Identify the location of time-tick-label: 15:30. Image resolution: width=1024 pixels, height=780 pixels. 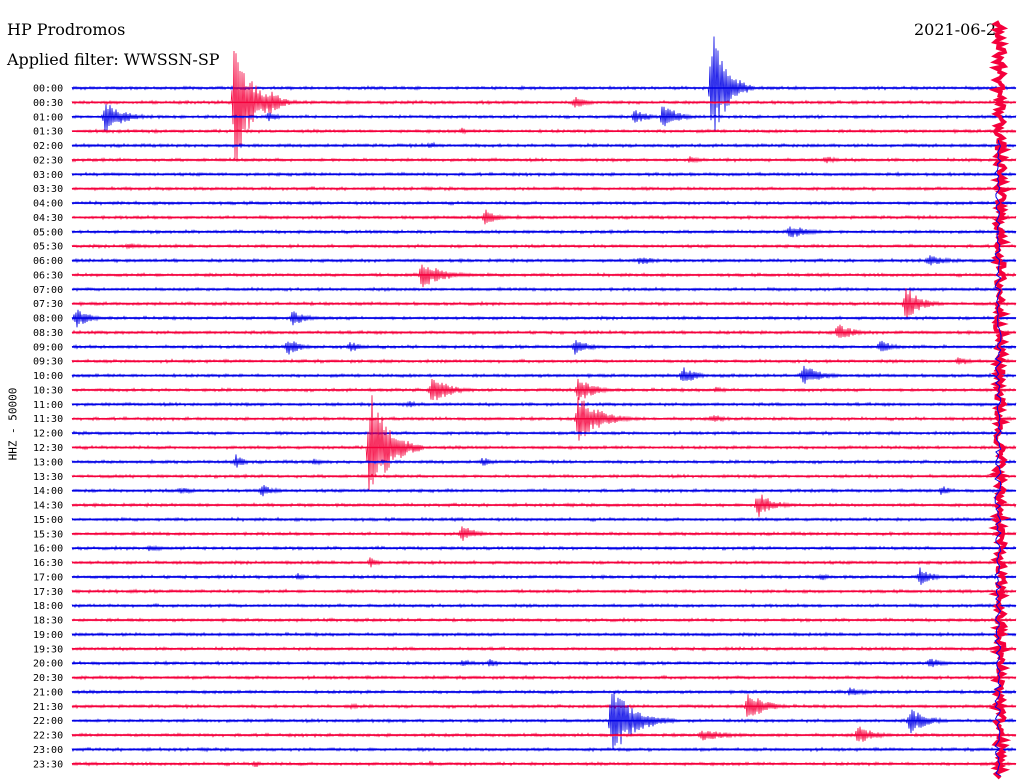
(48, 534).